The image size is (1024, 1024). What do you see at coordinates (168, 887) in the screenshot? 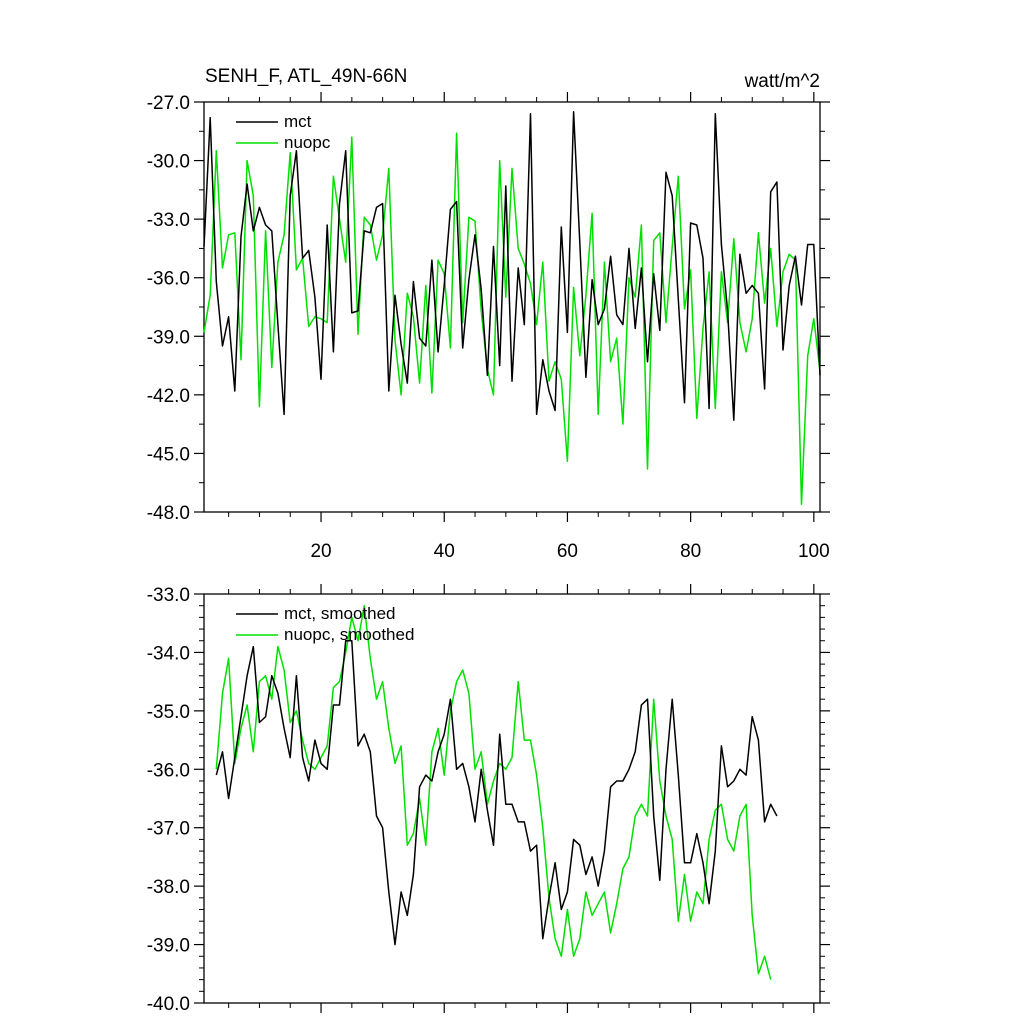
I see `y-tick-label: -38.0` at bounding box center [168, 887].